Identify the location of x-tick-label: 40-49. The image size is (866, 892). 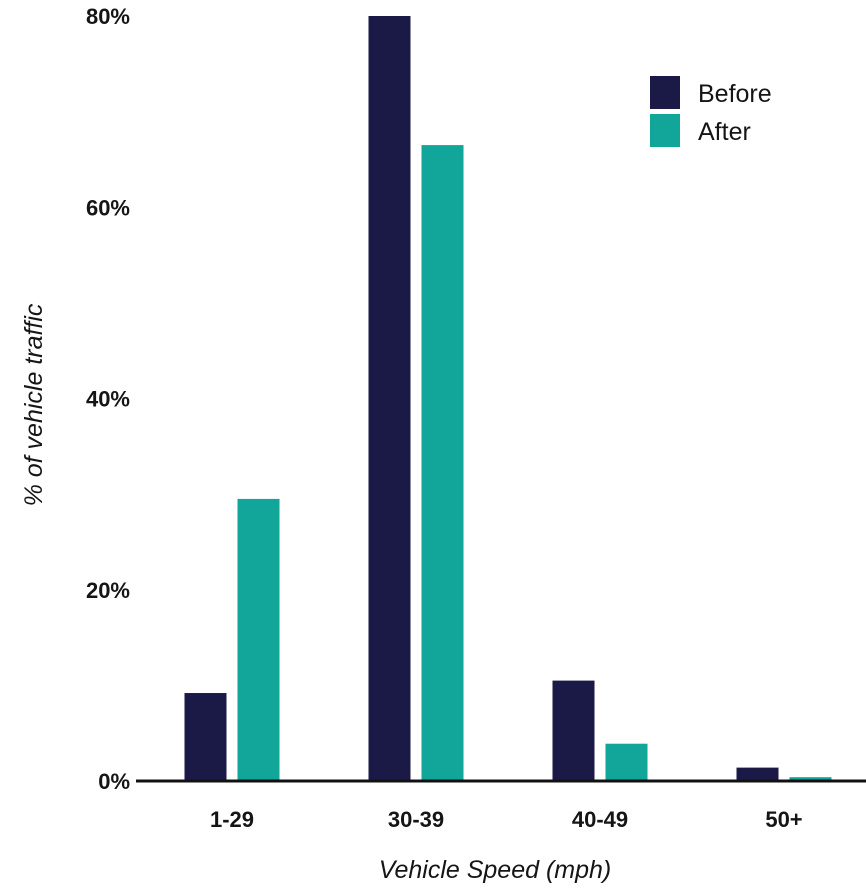
(600, 819).